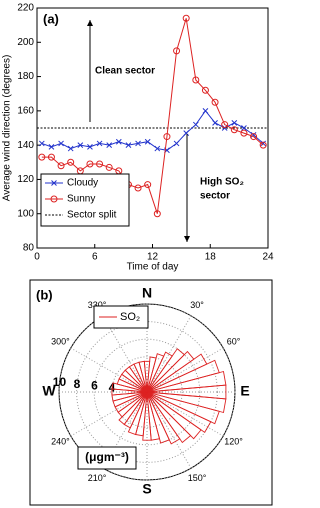 The height and width of the screenshot is (508, 320). What do you see at coordinates (81, 199) in the screenshot?
I see `legend-label: Sunny` at bounding box center [81, 199].